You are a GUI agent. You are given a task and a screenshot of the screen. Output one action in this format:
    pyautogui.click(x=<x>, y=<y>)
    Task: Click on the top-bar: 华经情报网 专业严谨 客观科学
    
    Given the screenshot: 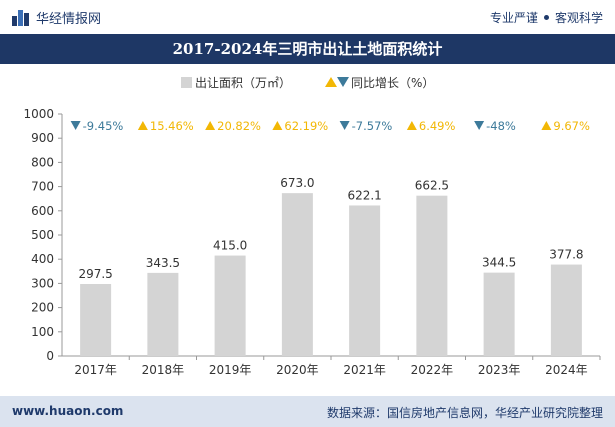 What is the action you would take?
    pyautogui.click(x=307, y=17)
    